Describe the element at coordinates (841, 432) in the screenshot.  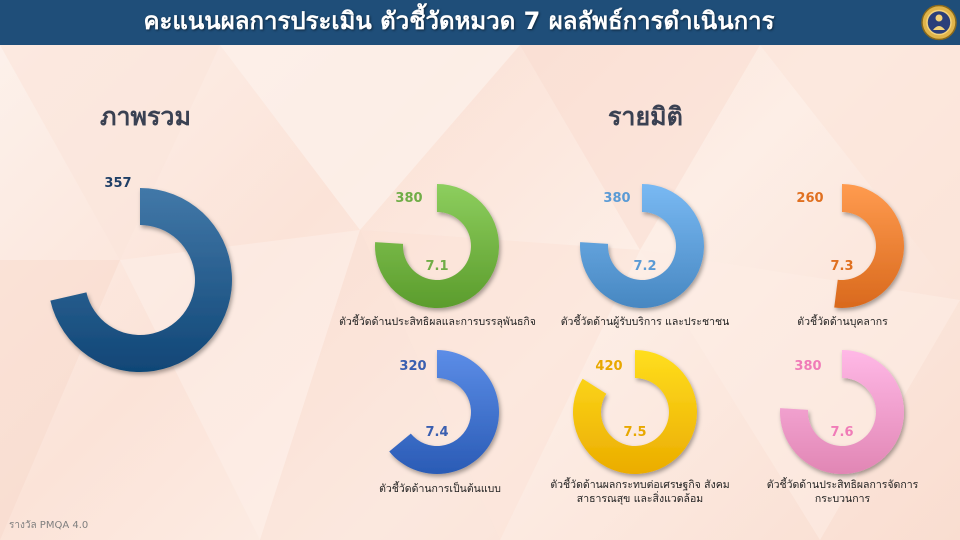
I see `score-label-process: 7.6` at that location.